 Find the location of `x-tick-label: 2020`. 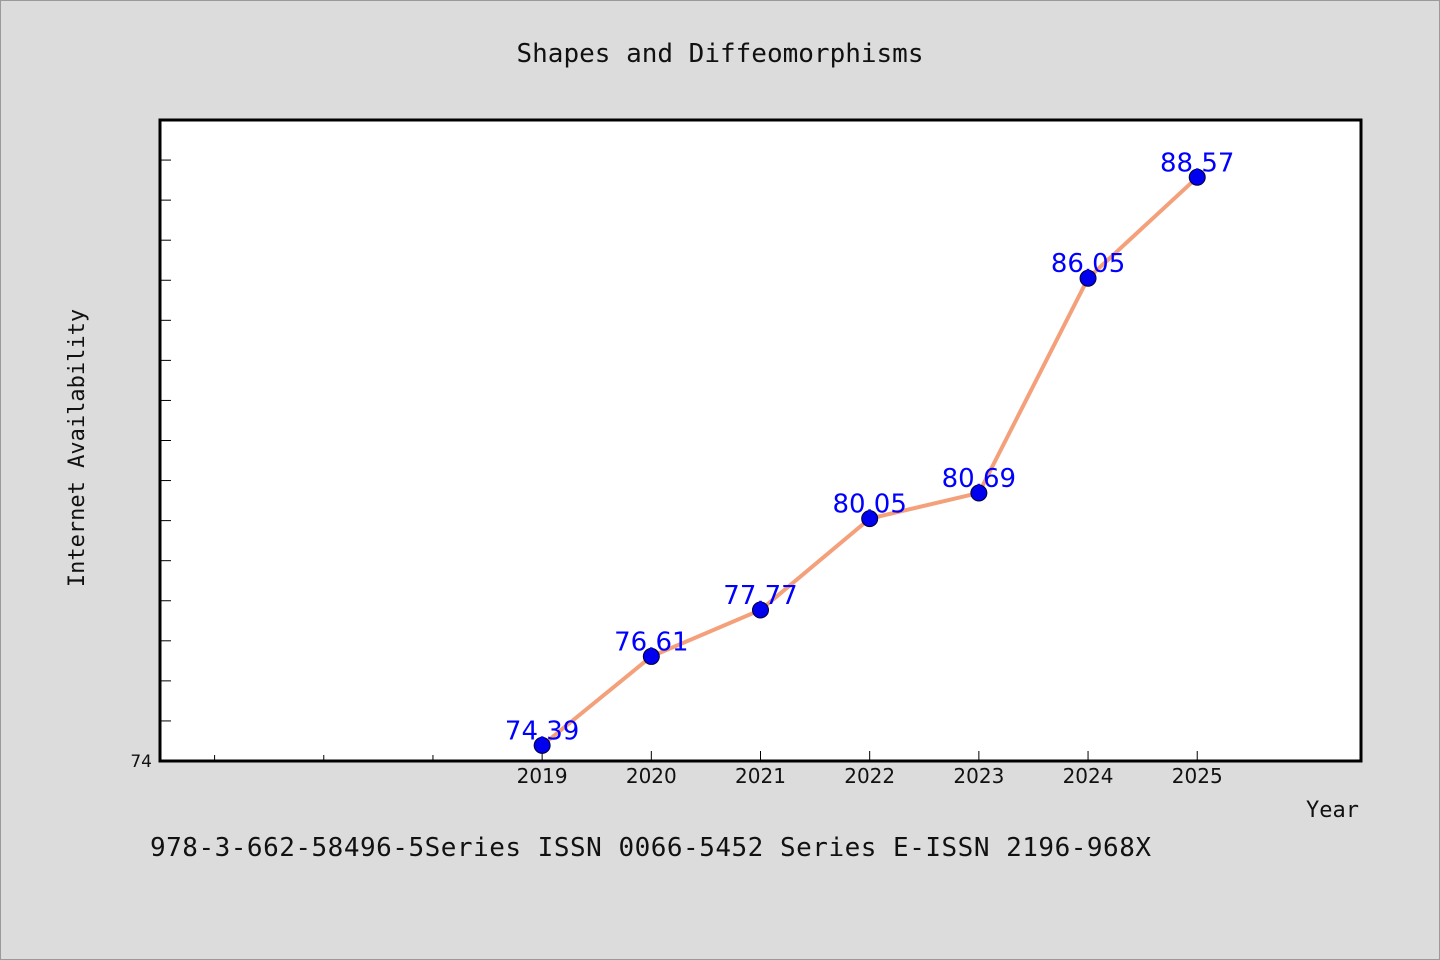

x-tick-label: 2020 is located at coordinates (651, 776).